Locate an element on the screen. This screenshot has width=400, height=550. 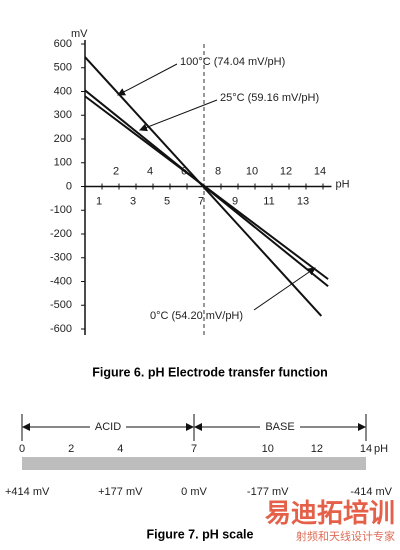
y-tick-label: 100 is located at coordinates (63, 163).